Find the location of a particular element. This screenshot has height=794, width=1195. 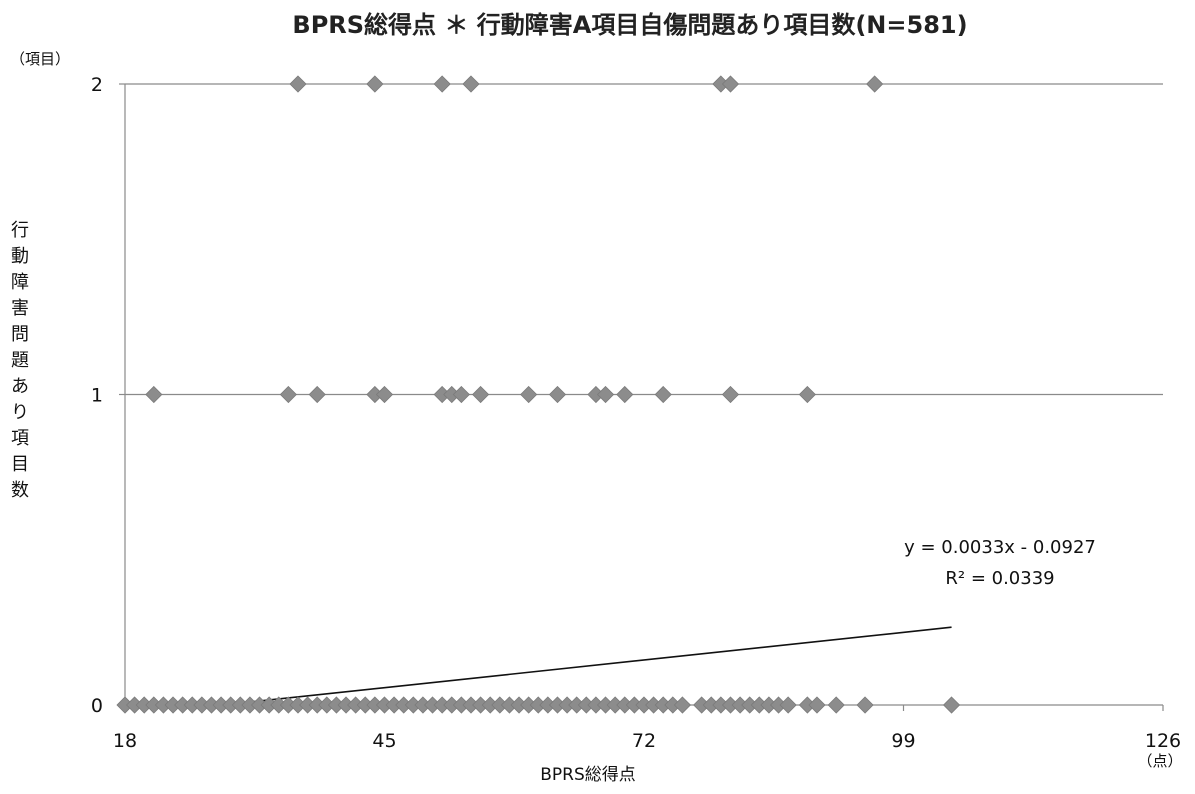

x-axis-label: BPRS総得点 is located at coordinates (588, 775).